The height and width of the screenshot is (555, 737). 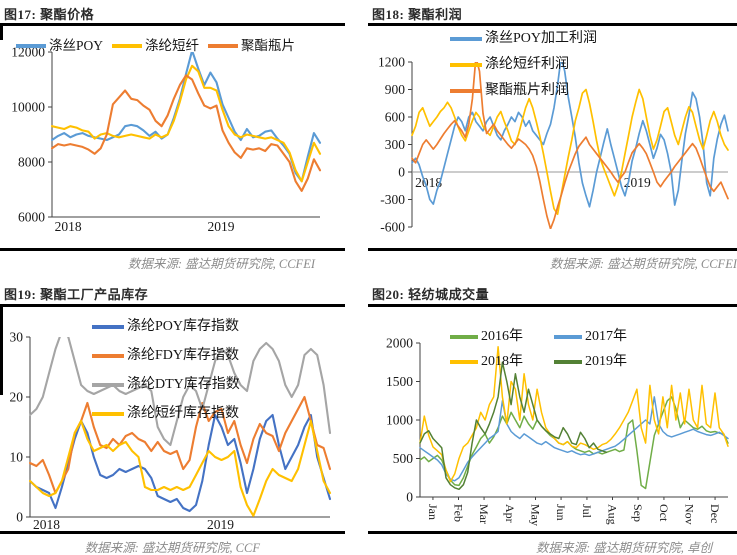 I want to click on chart20-legend: 2016年 2017年 2018年 2019年, so click(x=538, y=349).